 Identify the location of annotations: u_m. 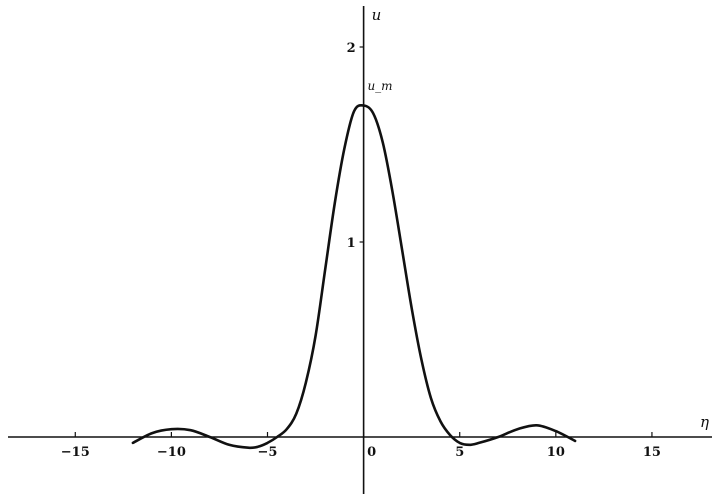
(379, 86).